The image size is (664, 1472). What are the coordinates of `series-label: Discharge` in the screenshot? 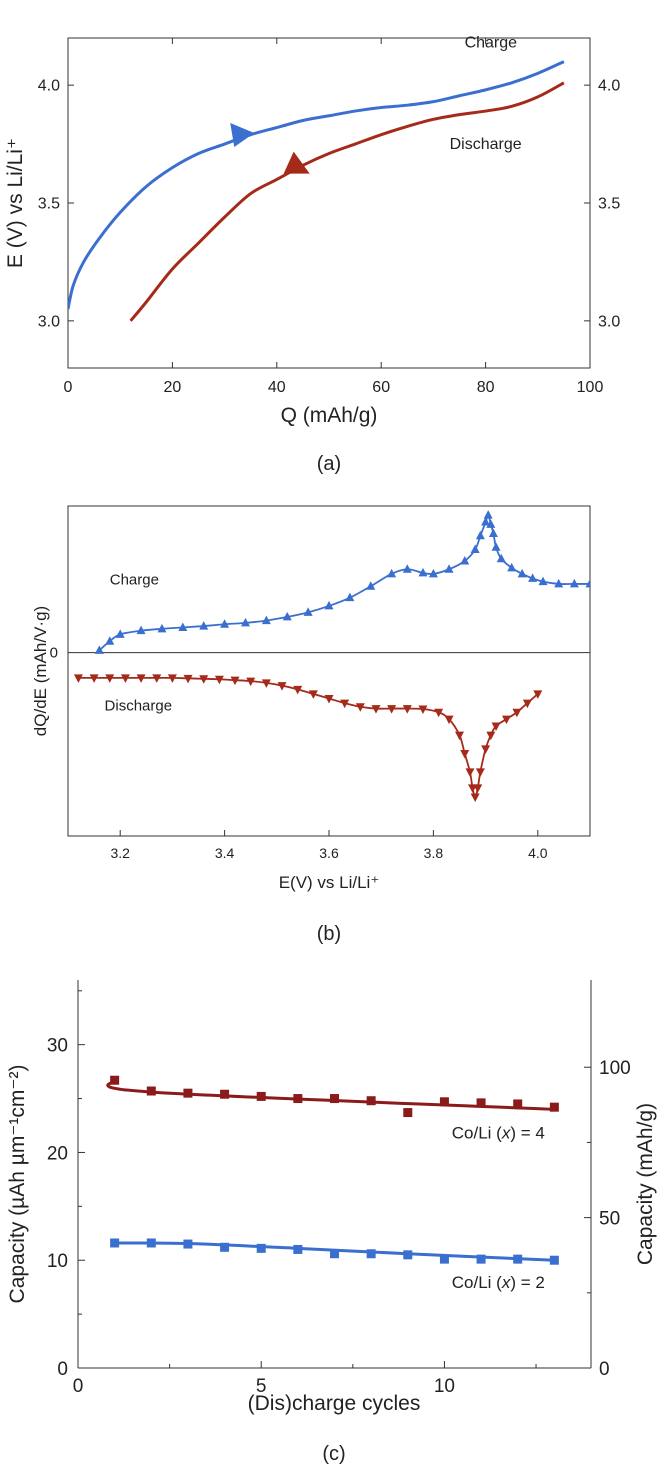 It's located at (486, 144).